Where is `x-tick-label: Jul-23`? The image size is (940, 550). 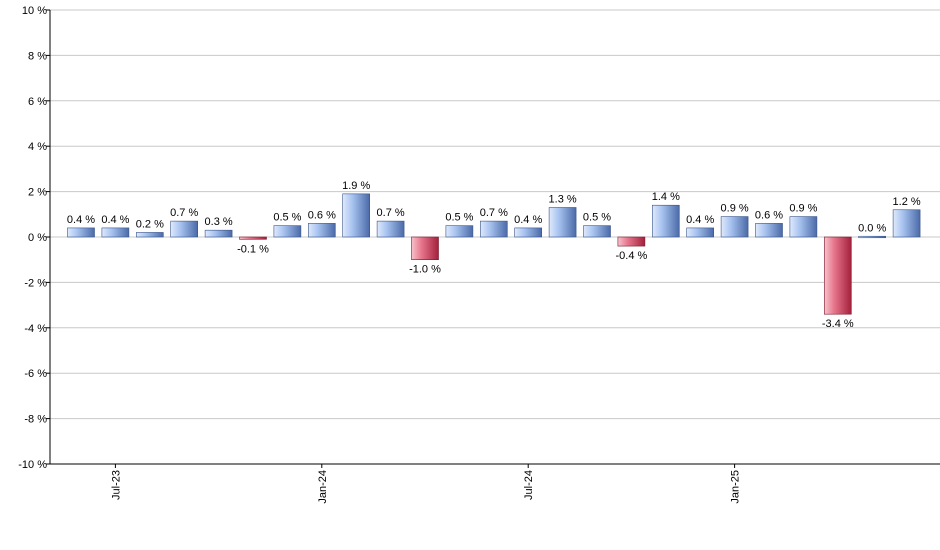
x-tick-label: Jul-23 is located at coordinates (116, 485).